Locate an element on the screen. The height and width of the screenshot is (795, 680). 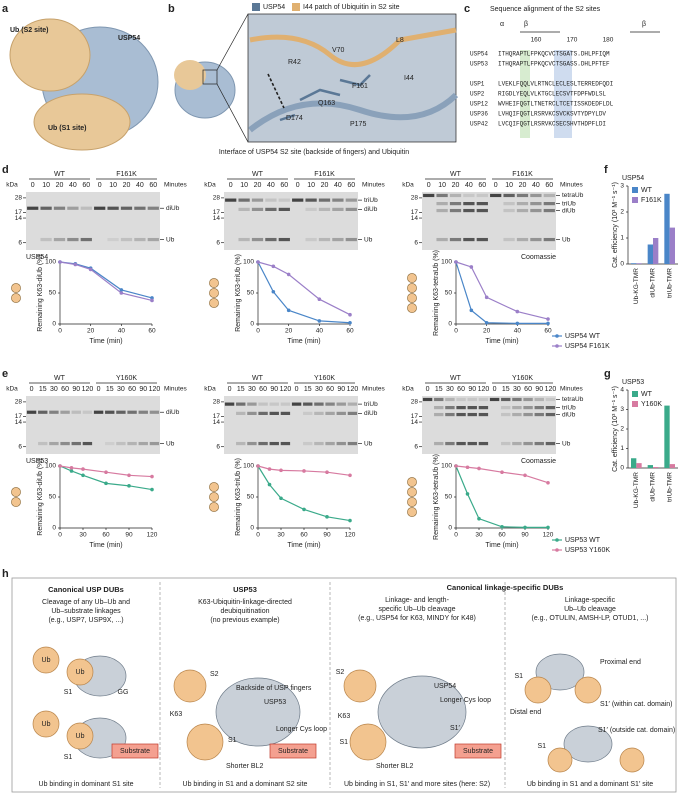
ub-surface is located at coordinates (50, 55).